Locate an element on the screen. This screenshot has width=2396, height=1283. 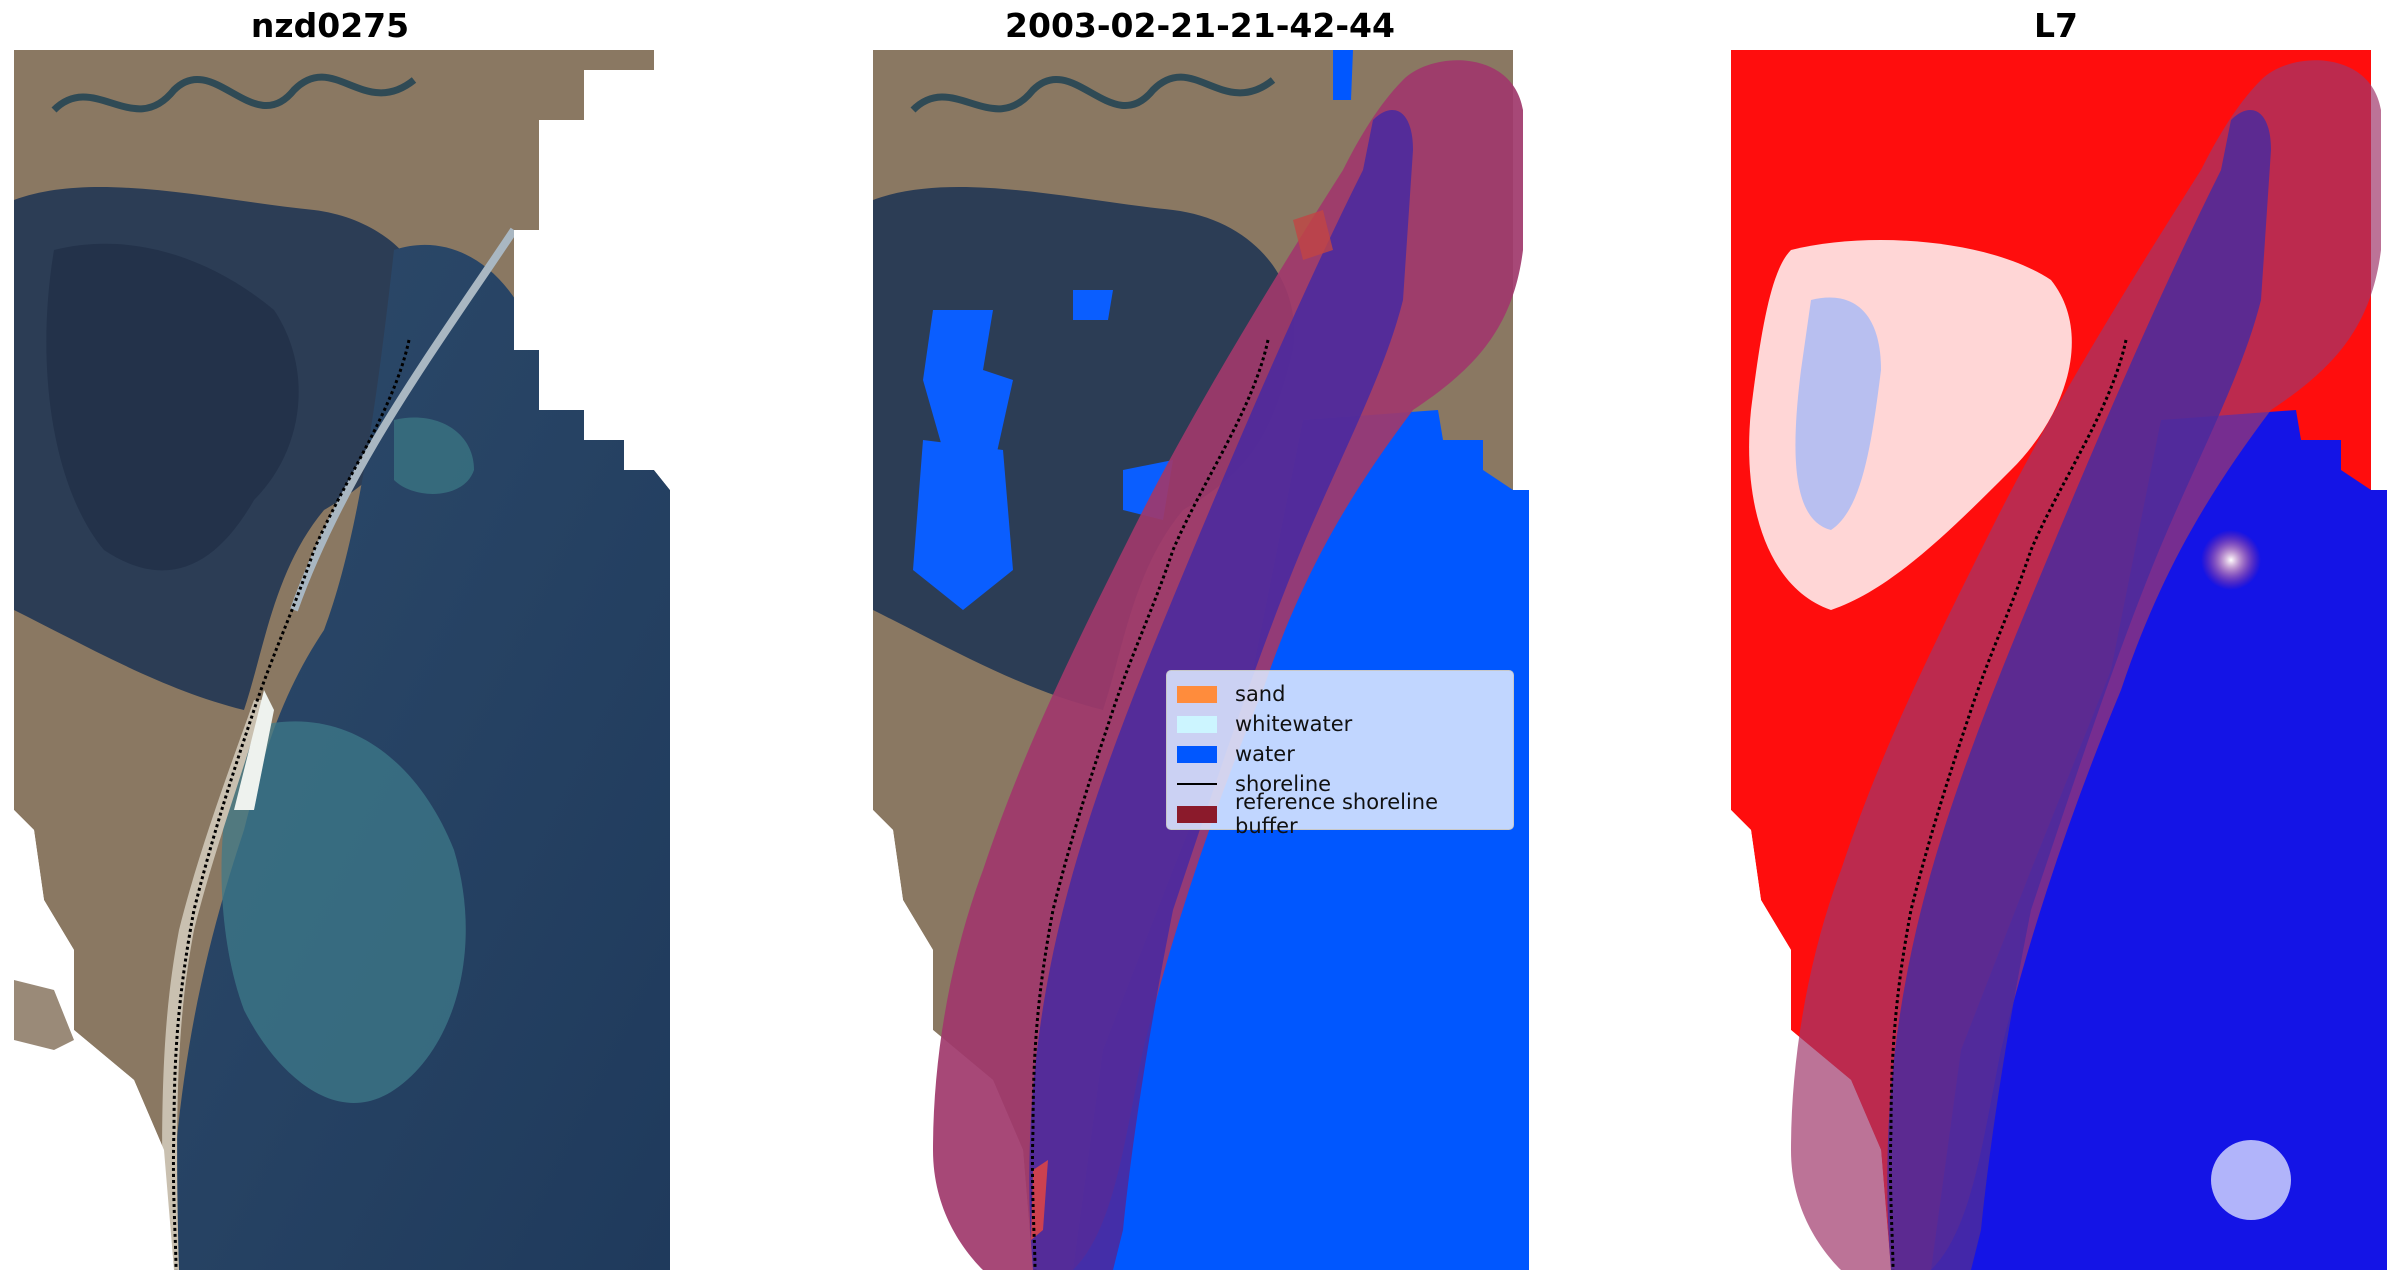
legend-swatch-water is located at coordinates (1197, 754).